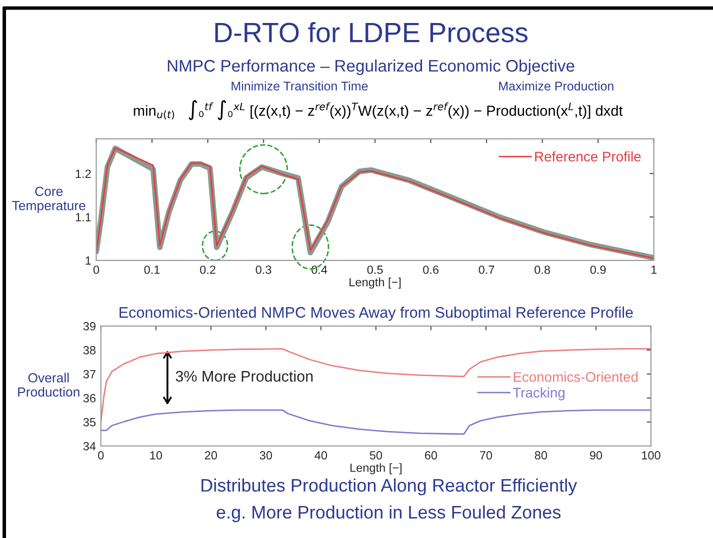  What do you see at coordinates (320, 270) in the screenshot?
I see `x-tick-label: 0.4` at bounding box center [320, 270].